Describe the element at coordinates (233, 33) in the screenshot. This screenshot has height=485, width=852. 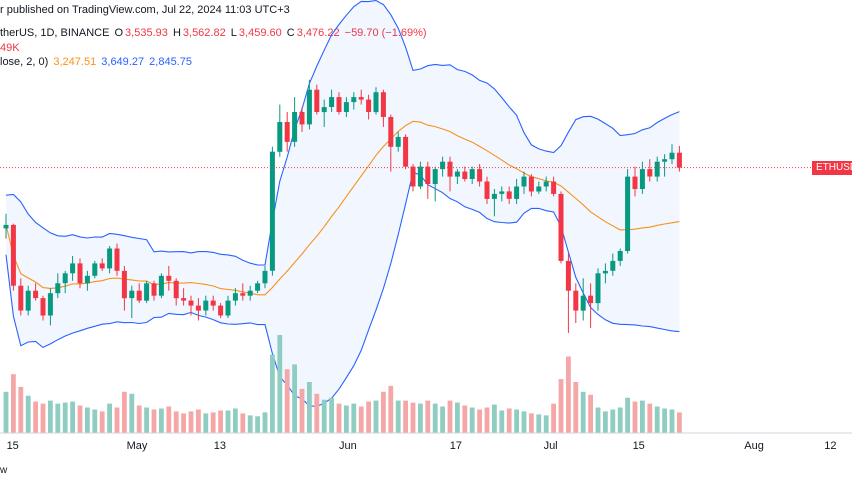
I see `low-label: L` at that location.